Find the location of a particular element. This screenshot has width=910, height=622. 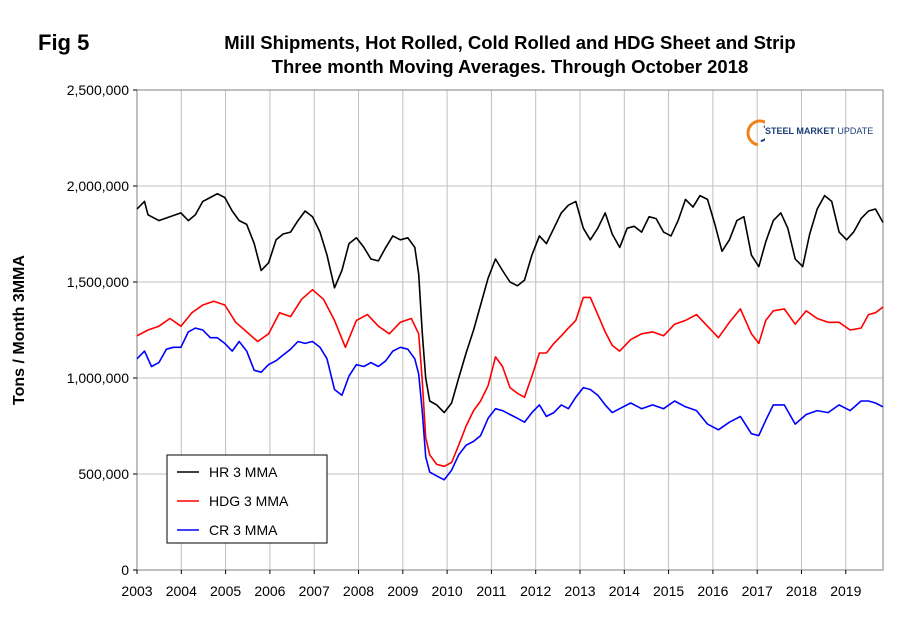

y-tick-label: 2,500,000 is located at coordinates (98, 90).